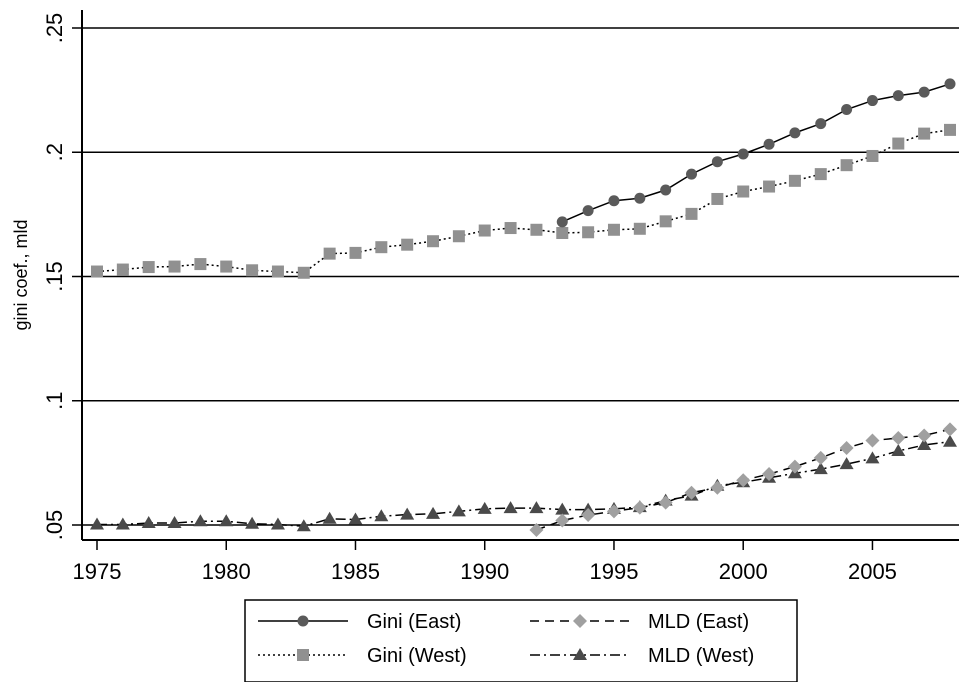  What do you see at coordinates (62, 277) in the screenshot?
I see `y-axis-ticks: .05 .1 .15 .2 .25` at bounding box center [62, 277].